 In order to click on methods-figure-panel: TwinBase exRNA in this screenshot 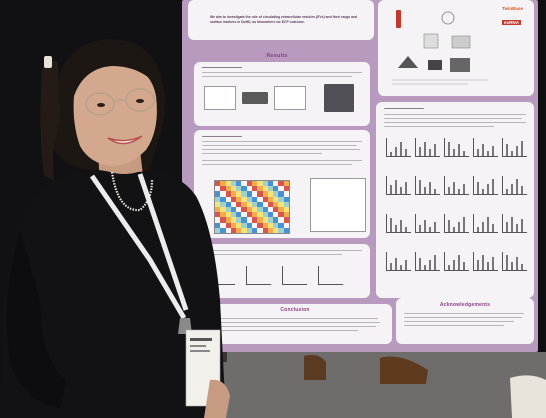, I will do `click(456, 48)`.